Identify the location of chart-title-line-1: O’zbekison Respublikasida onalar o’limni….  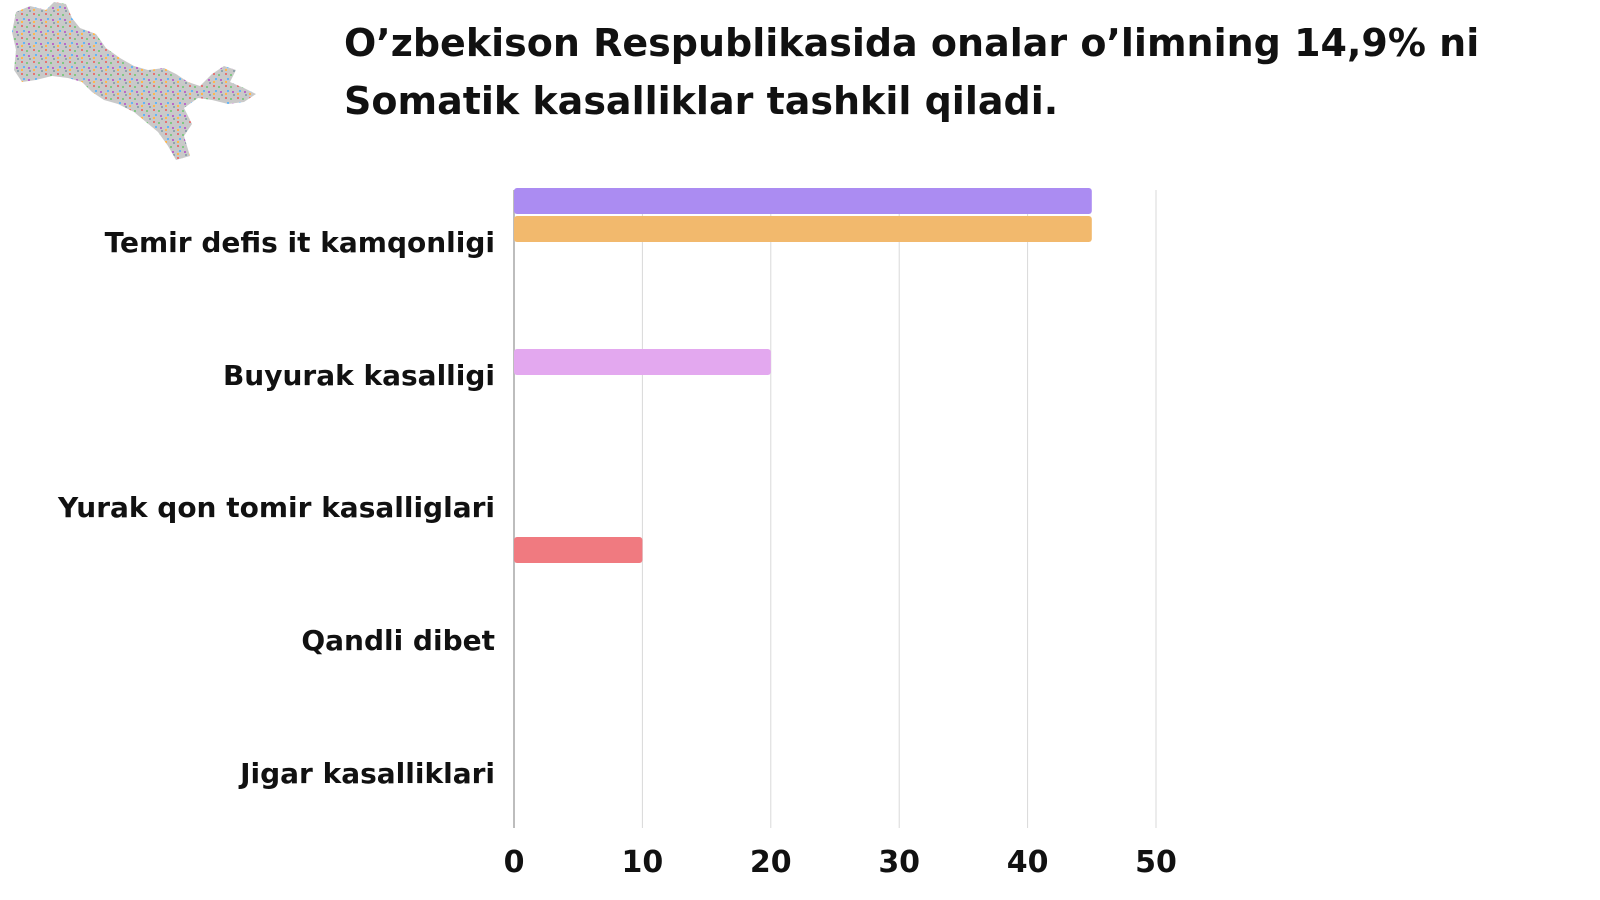
(912, 43).